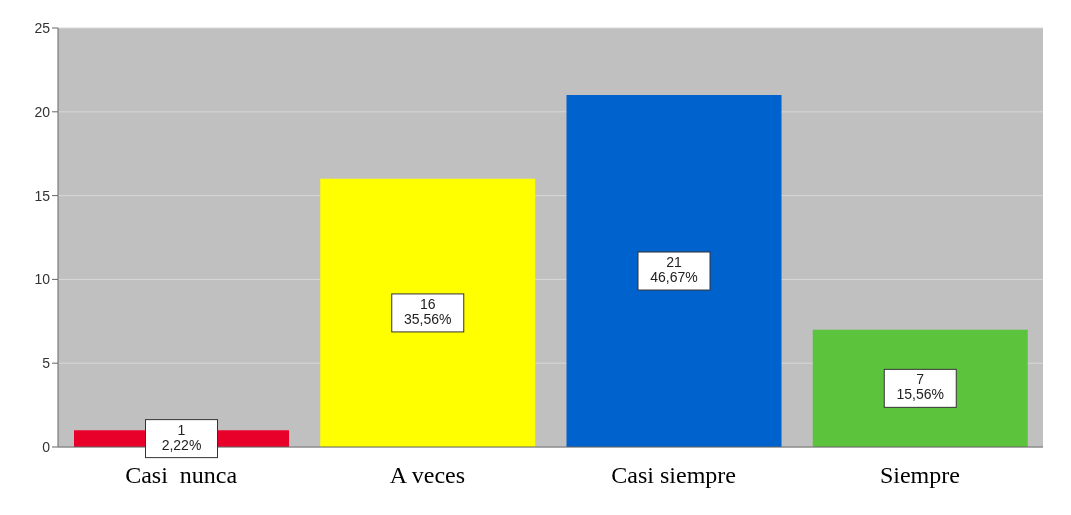 The height and width of the screenshot is (515, 1071). Describe the element at coordinates (427, 475) in the screenshot. I see `x-tick-label: A veces` at that location.